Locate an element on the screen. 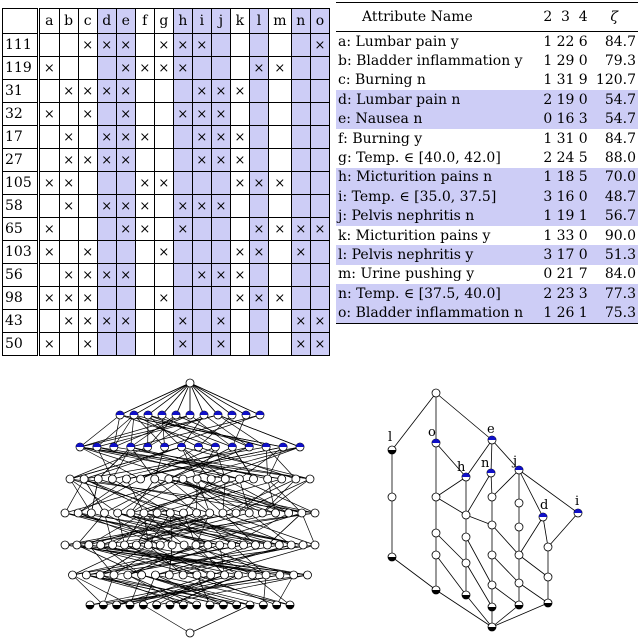  lattice-node-label: e is located at coordinates (491, 429).